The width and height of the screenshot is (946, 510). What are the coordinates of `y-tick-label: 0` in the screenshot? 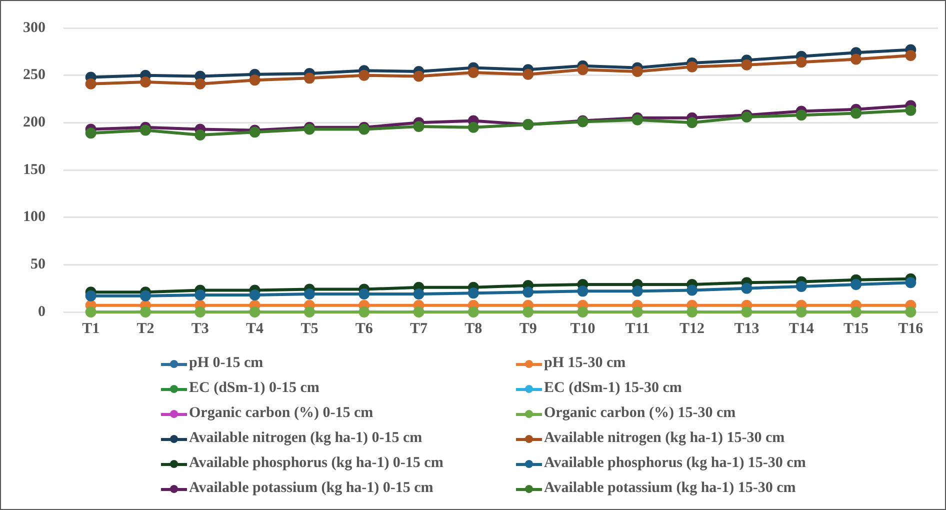 It's located at (42, 312).